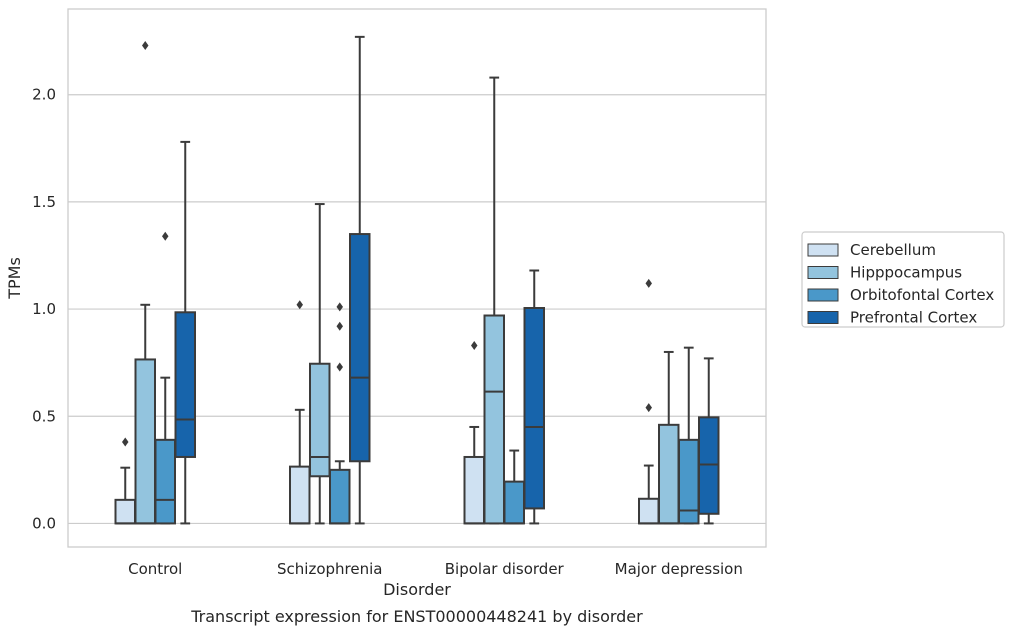 This screenshot has height=634, width=1014. Describe the element at coordinates (913, 318) in the screenshot. I see `legend-label: Prefrontal Cortex` at that location.